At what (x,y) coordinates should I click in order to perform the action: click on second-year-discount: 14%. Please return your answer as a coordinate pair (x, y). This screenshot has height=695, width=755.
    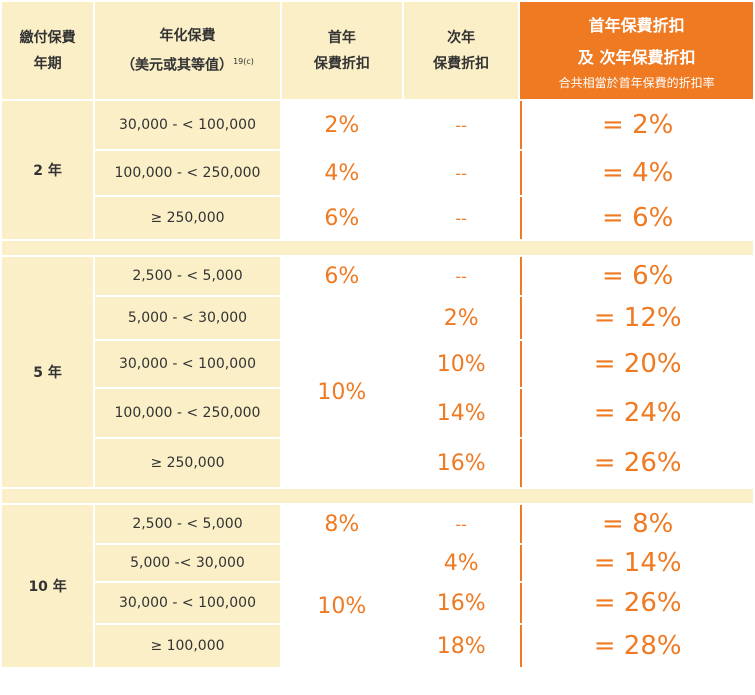
    Looking at the image, I should click on (461, 413).